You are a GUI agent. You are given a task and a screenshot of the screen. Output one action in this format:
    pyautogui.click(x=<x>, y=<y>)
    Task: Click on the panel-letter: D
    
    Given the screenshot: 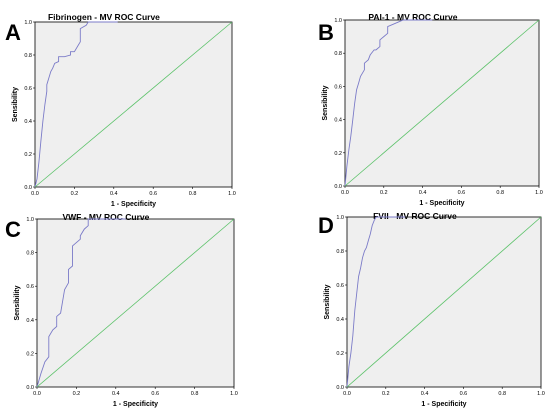 What is the action you would take?
    pyautogui.click(x=326, y=225)
    